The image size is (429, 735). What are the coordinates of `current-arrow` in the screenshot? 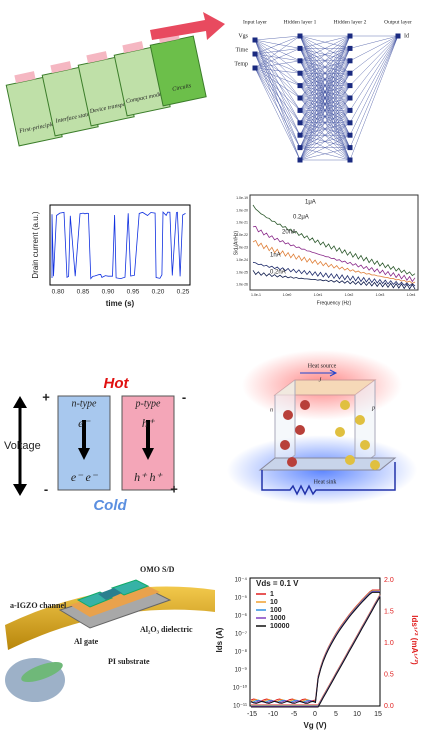 It's located at (319, 373).